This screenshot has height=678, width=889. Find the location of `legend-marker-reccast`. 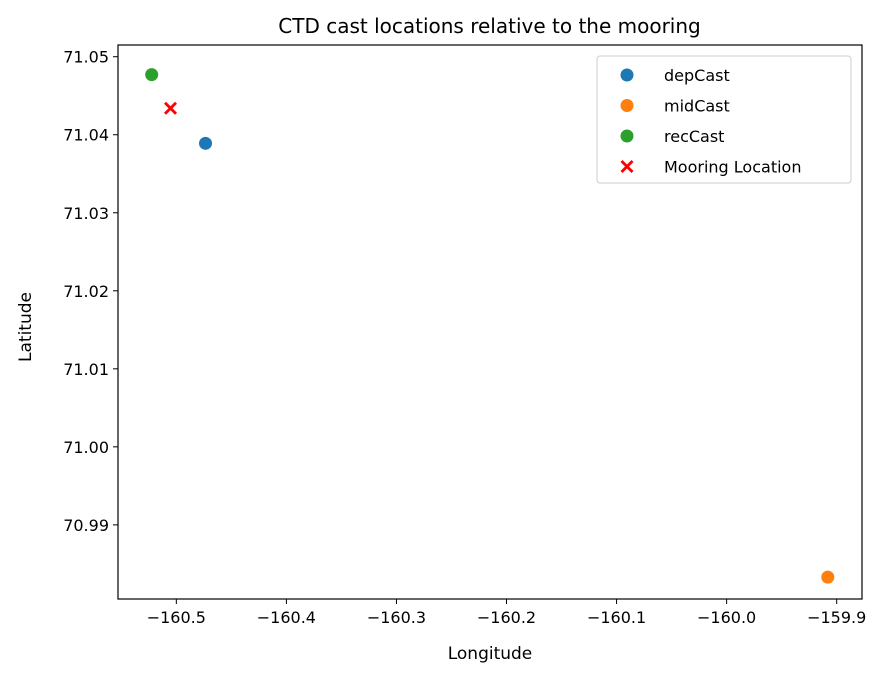

legend-marker-reccast is located at coordinates (627, 136).